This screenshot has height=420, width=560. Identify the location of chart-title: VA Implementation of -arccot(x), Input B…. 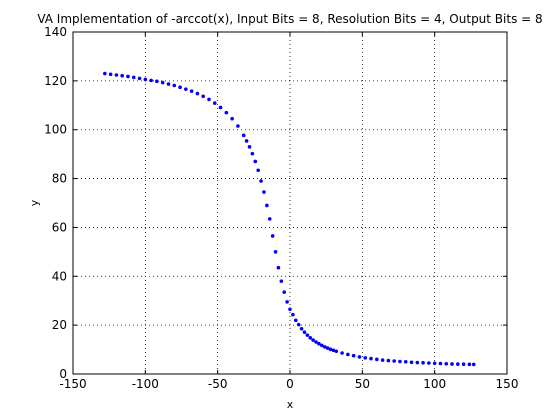
(289, 19).